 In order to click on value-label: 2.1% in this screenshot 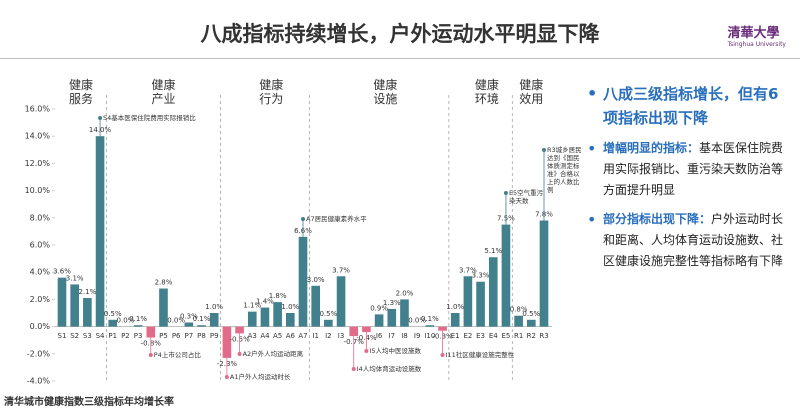, I will do `click(87, 292)`.